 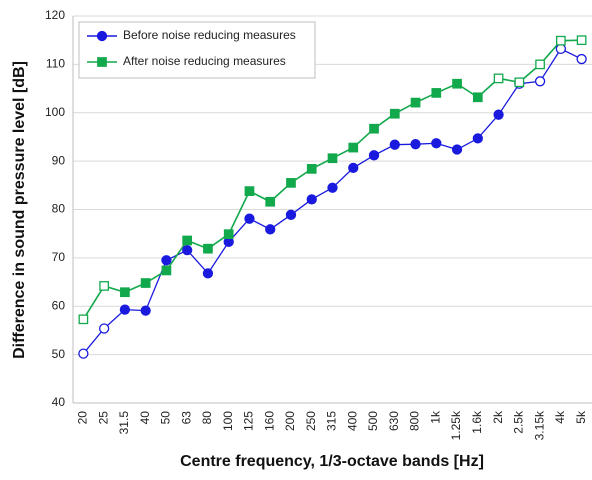 What do you see at coordinates (59, 305) in the screenshot?
I see `y-tick-label: 60` at bounding box center [59, 305].